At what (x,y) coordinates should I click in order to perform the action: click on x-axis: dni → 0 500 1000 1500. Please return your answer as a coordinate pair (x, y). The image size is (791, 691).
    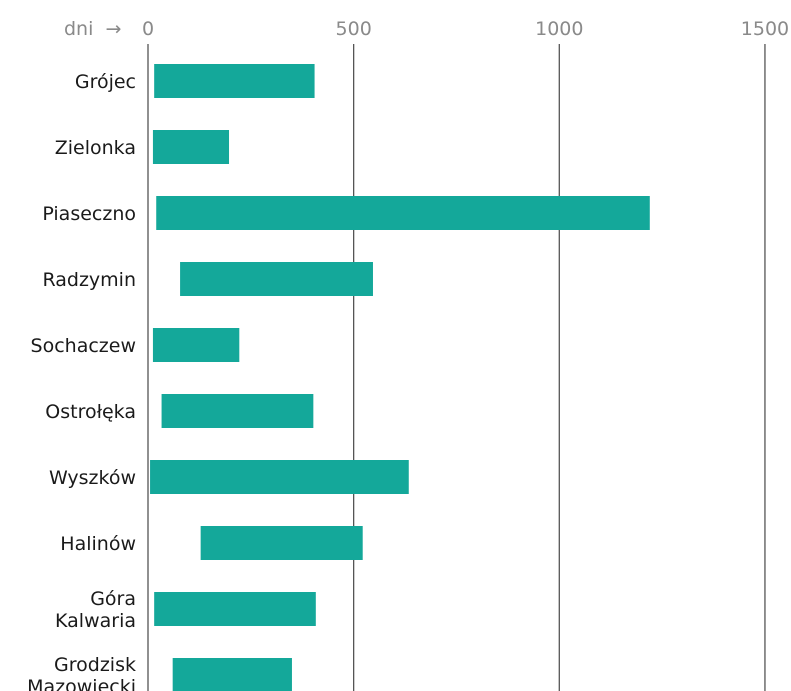
    Looking at the image, I should click on (426, 29).